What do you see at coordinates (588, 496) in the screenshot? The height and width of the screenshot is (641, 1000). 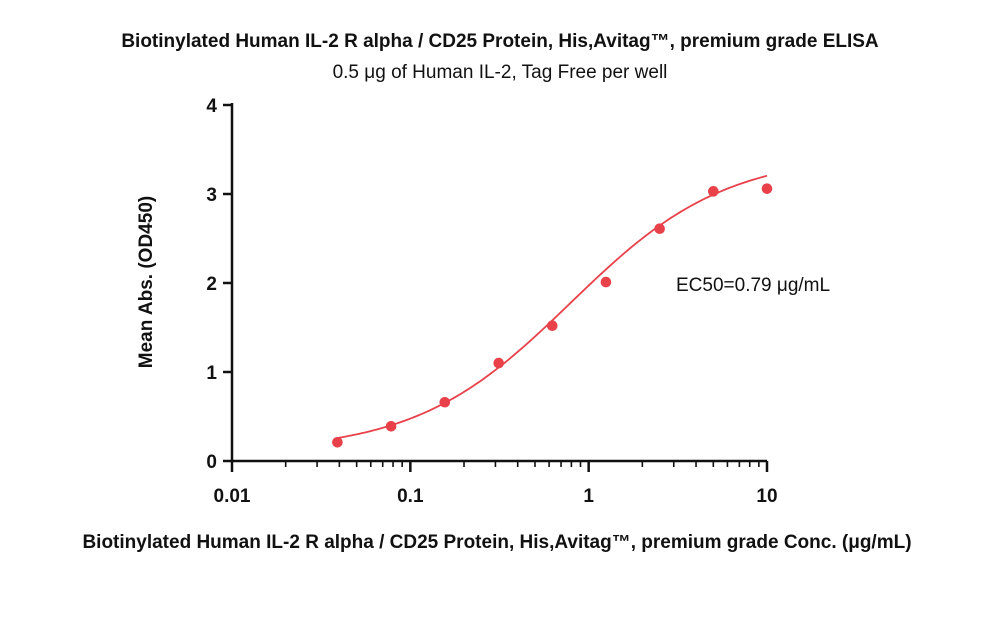 I see `x-tick-label: 1` at bounding box center [588, 496].